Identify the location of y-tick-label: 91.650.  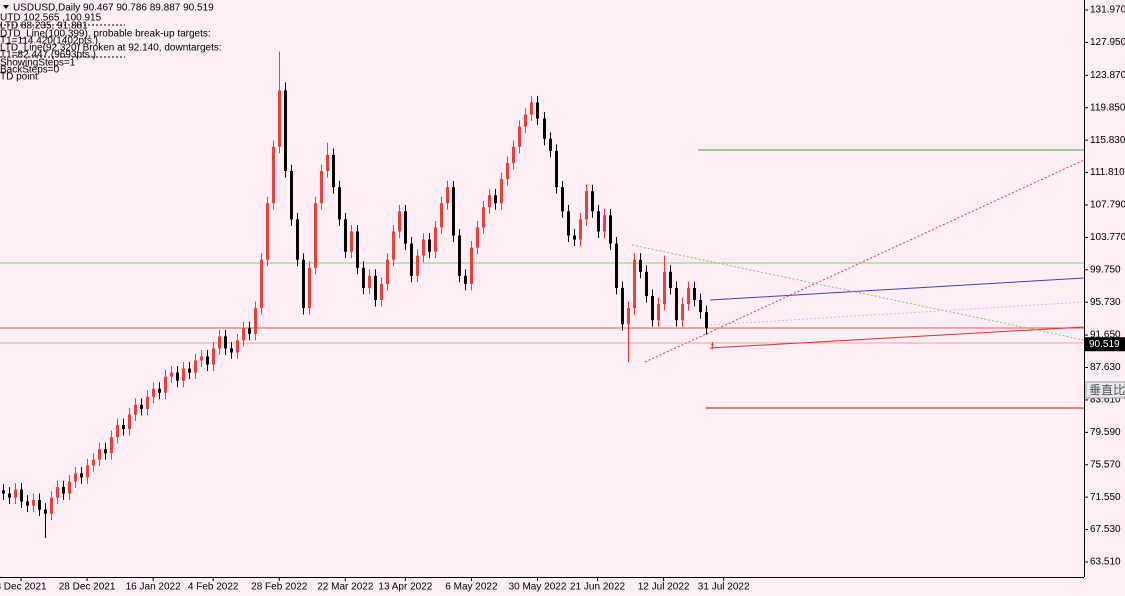
(1105, 335).